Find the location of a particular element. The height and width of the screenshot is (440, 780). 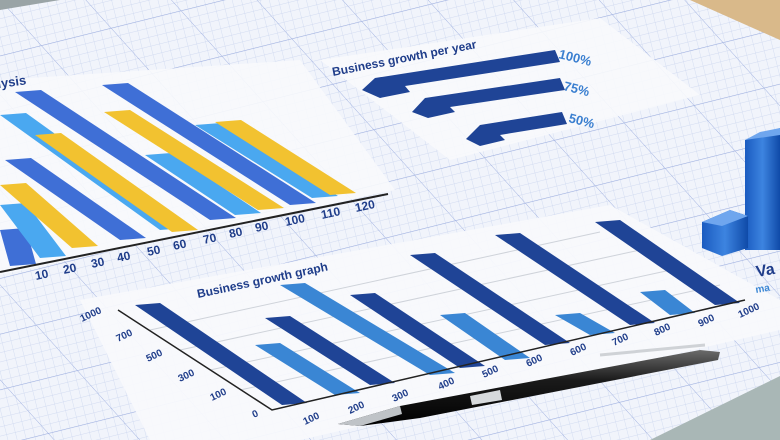

x-tick: 70 is located at coordinates (210, 238).